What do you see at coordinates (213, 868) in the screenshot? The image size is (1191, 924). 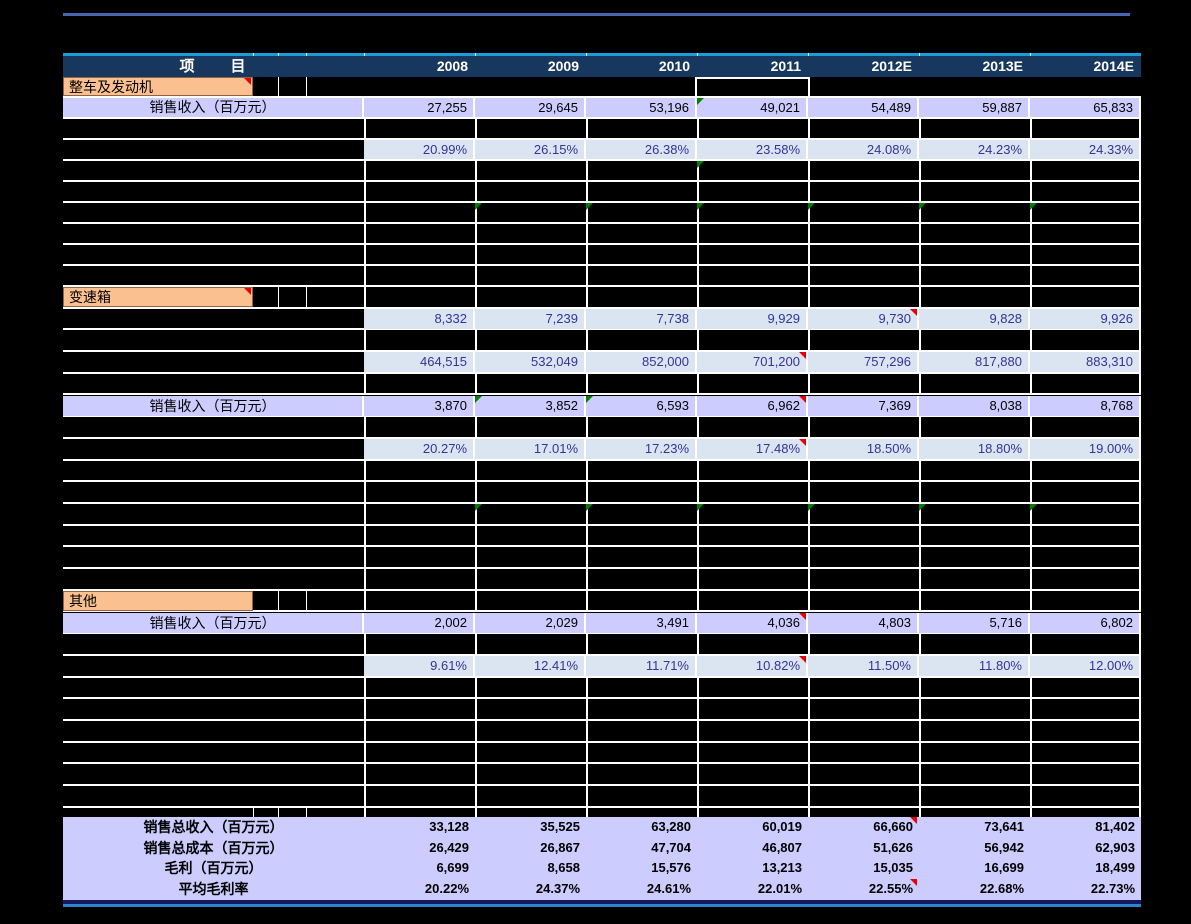 I see `summary-label: 毛利（百万元）` at bounding box center [213, 868].